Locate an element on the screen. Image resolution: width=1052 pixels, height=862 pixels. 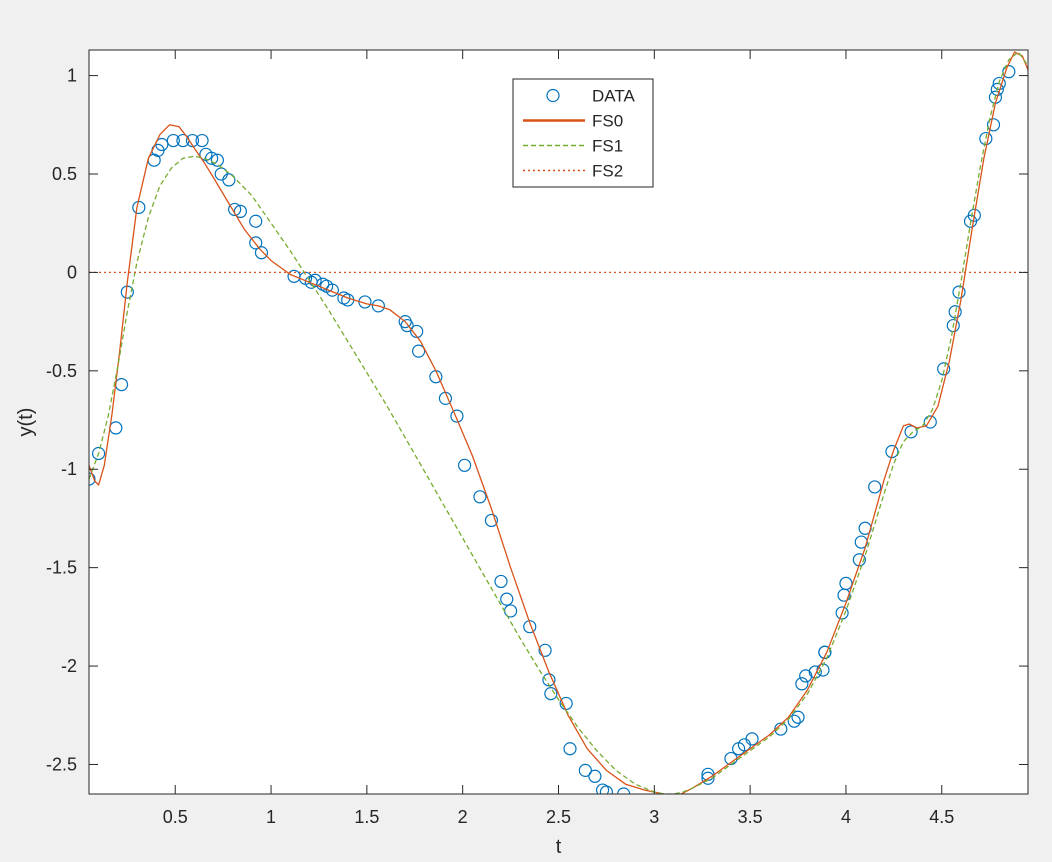
y-tick-label: 0 is located at coordinates (72, 272).